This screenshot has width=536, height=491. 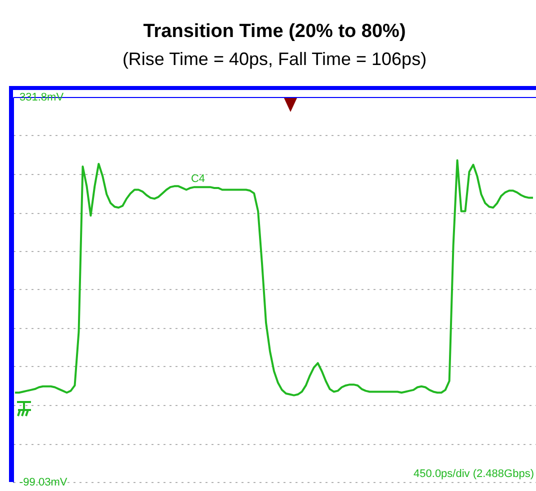 What do you see at coordinates (474, 474) in the screenshot?
I see `annotation: 450.0ps/div (2.488Gbps)` at bounding box center [474, 474].